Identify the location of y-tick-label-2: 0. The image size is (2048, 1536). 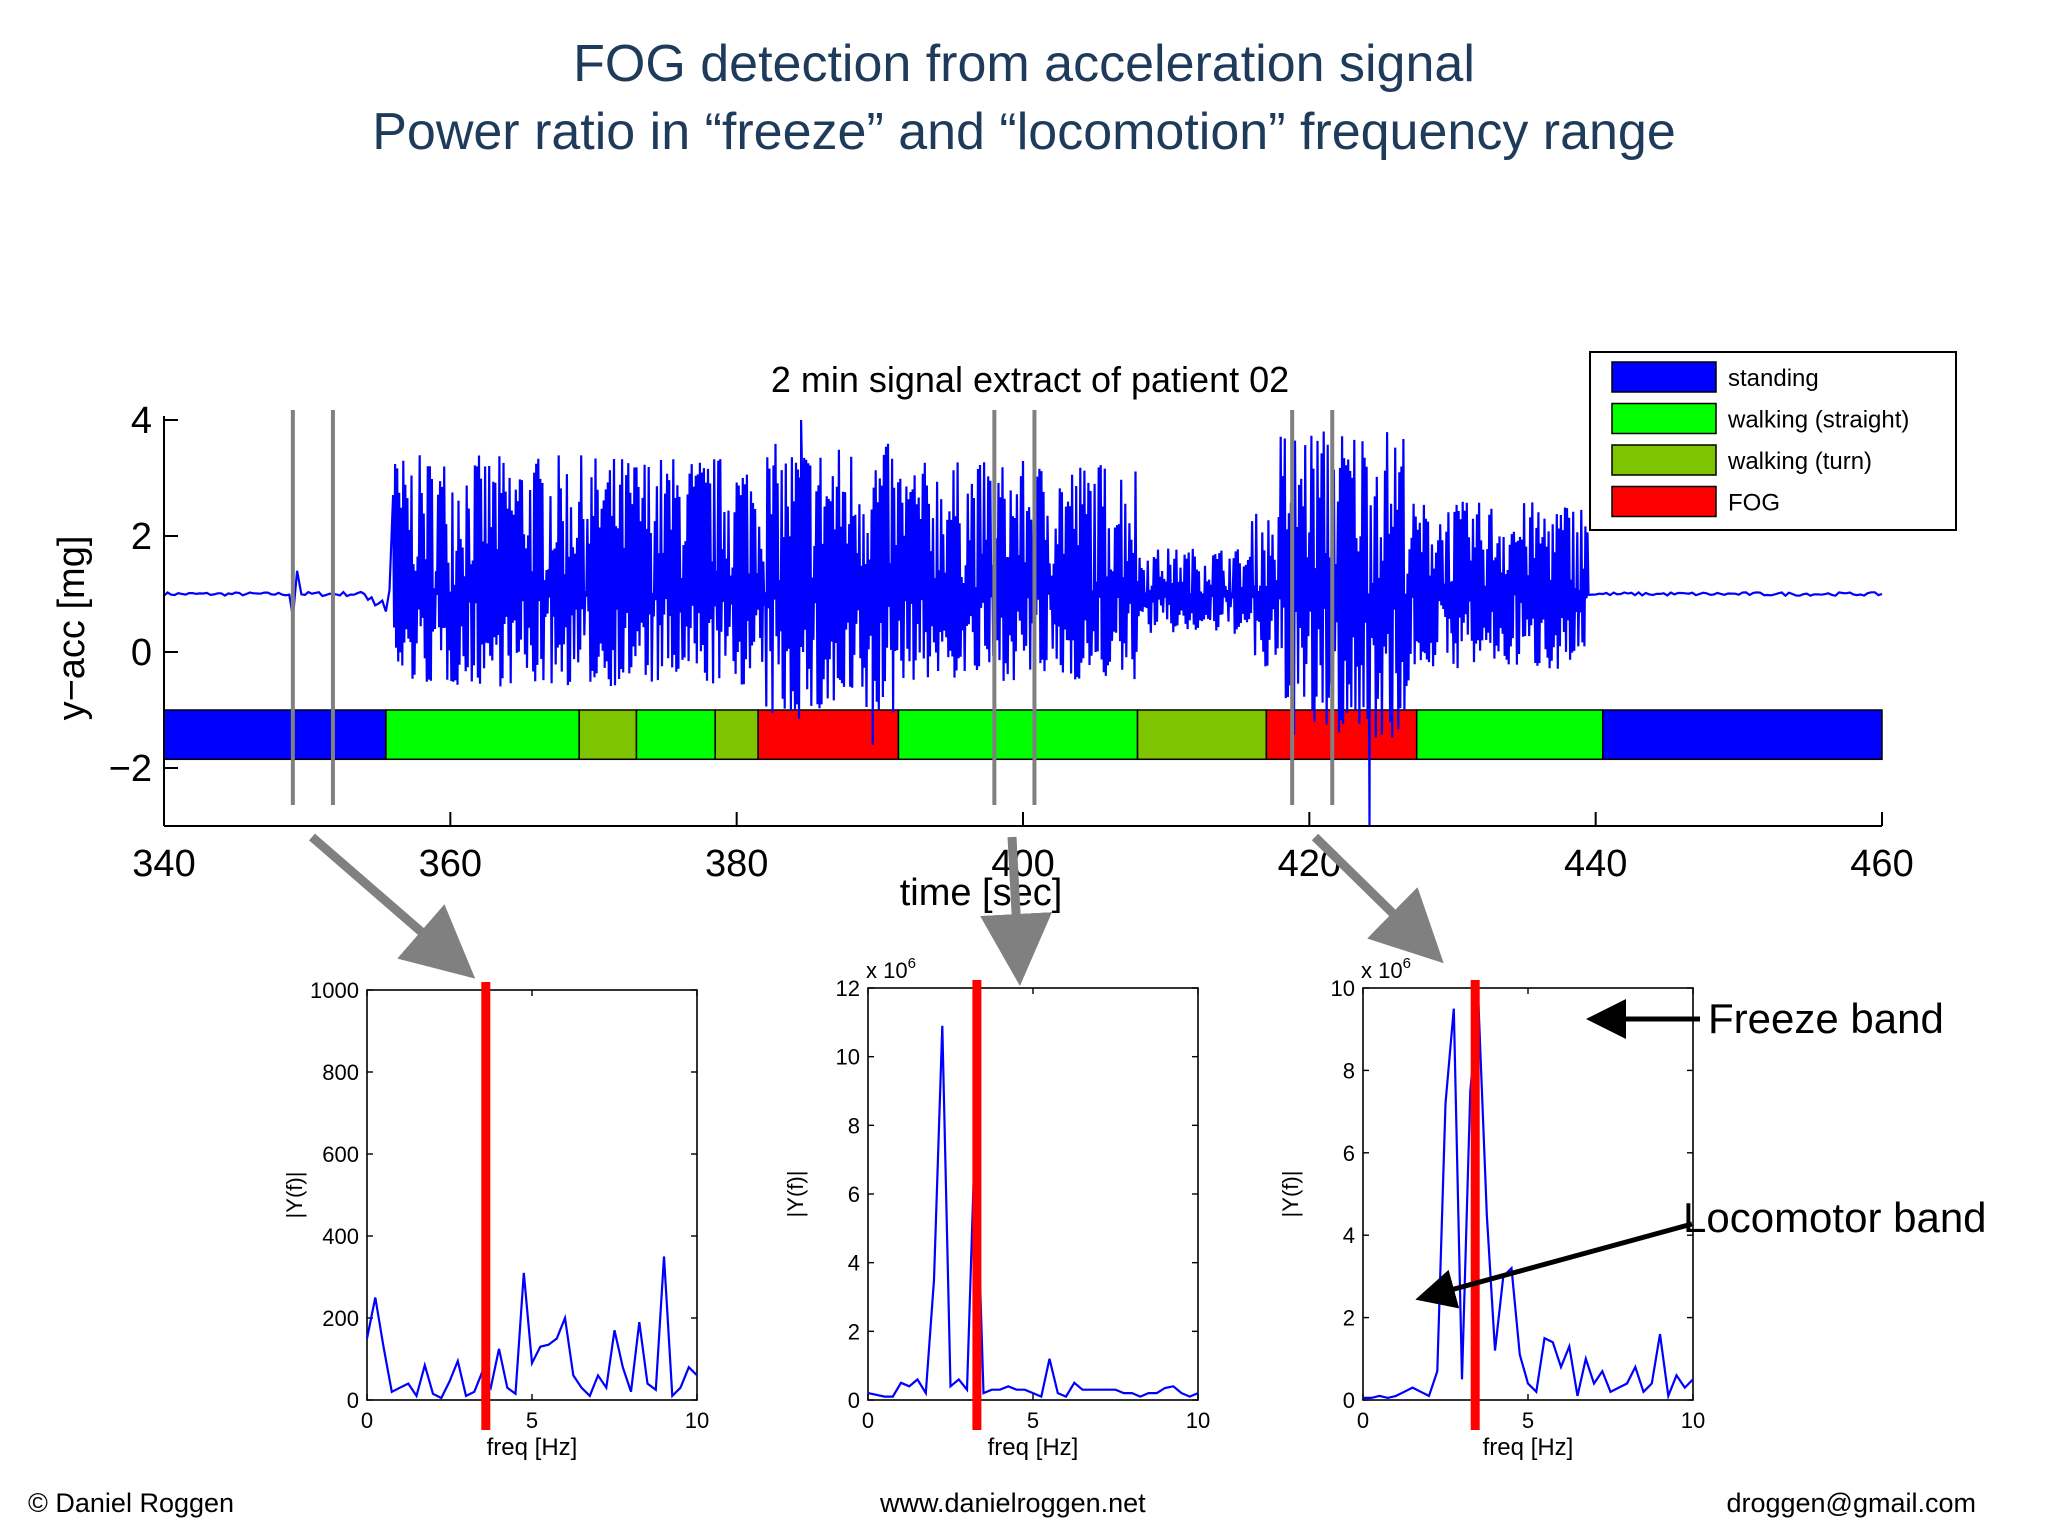
(141, 653).